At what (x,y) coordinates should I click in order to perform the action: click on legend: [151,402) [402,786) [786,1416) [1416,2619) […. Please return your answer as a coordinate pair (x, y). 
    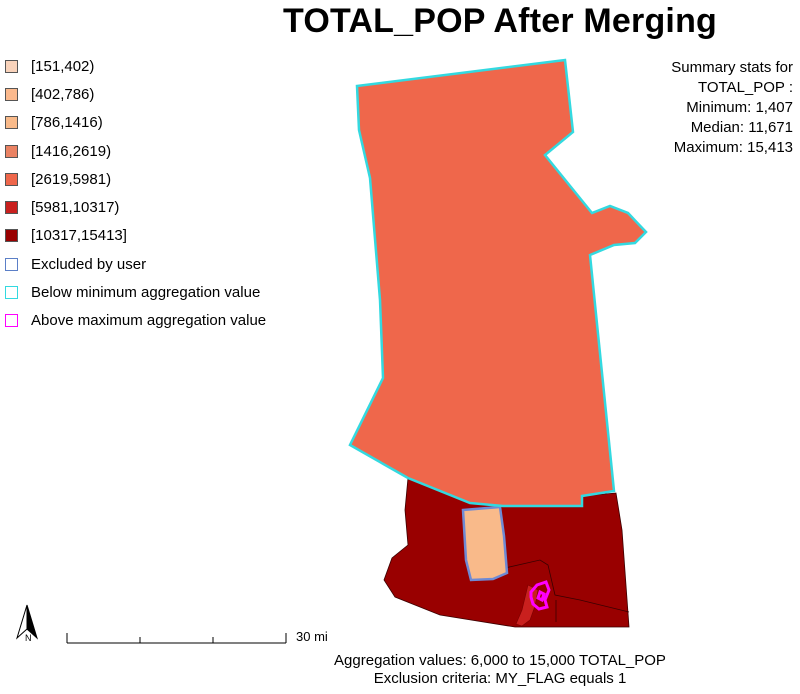
    Looking at the image, I should click on (135, 193).